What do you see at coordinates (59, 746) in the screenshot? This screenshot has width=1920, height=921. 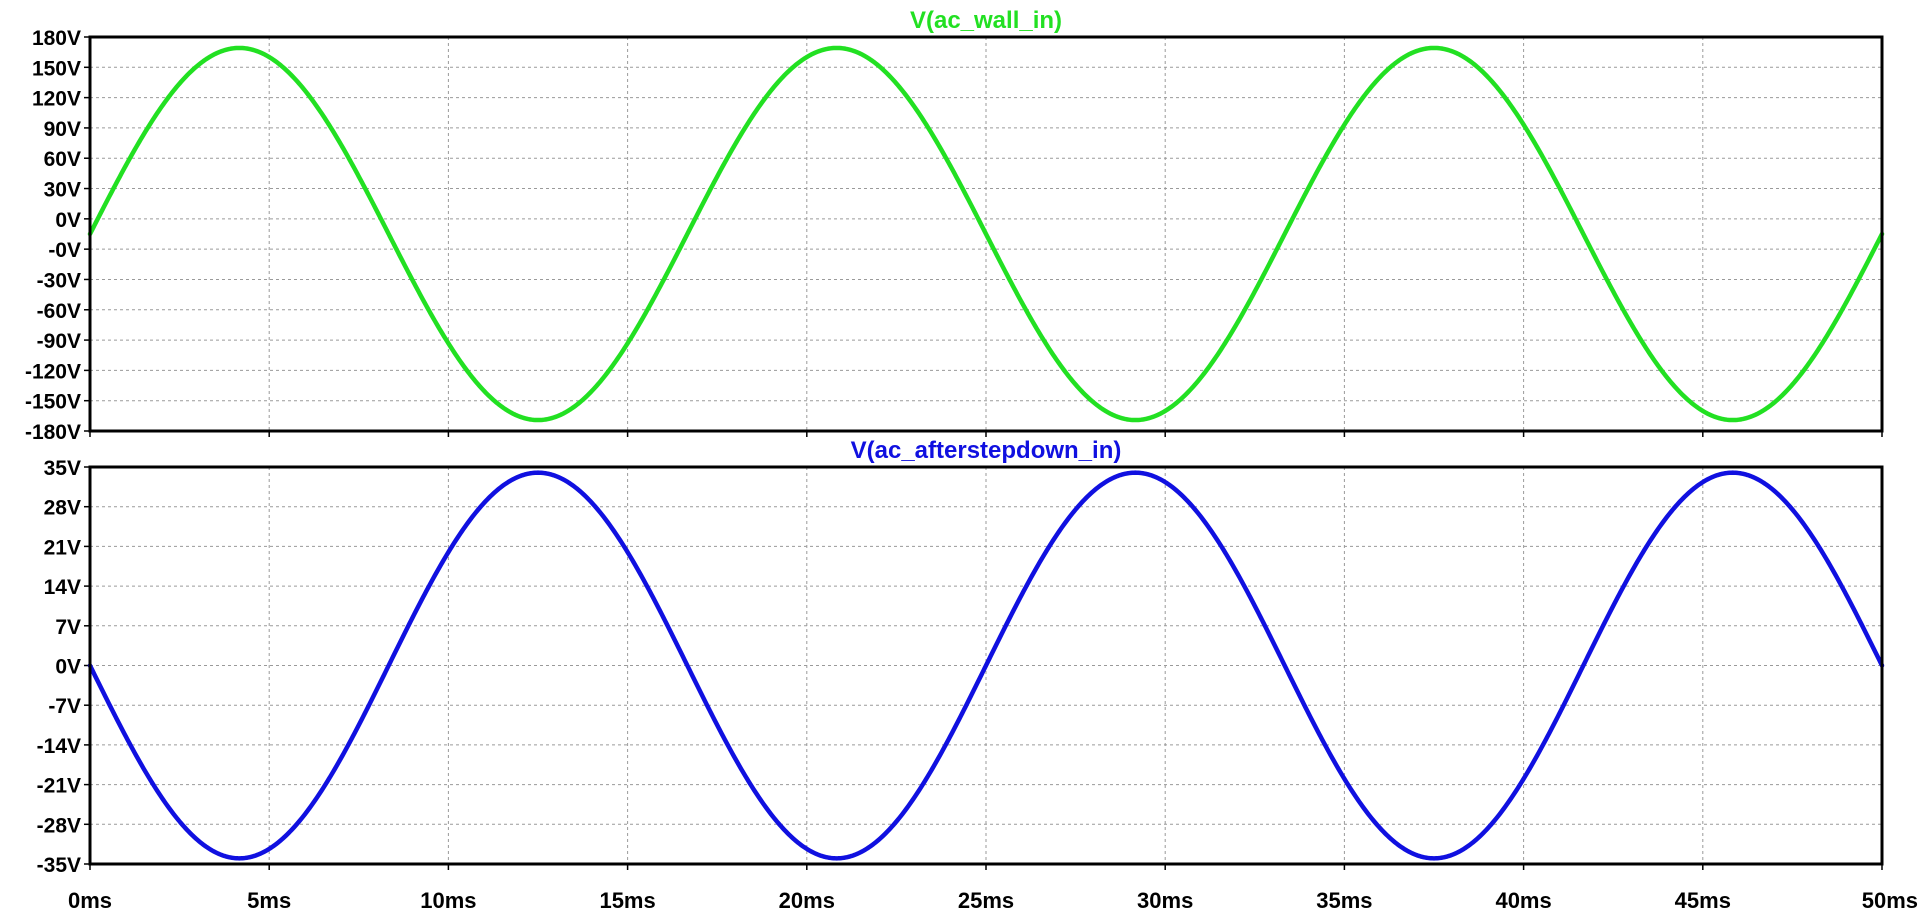 I see `y-tick-label: -14V` at bounding box center [59, 746].